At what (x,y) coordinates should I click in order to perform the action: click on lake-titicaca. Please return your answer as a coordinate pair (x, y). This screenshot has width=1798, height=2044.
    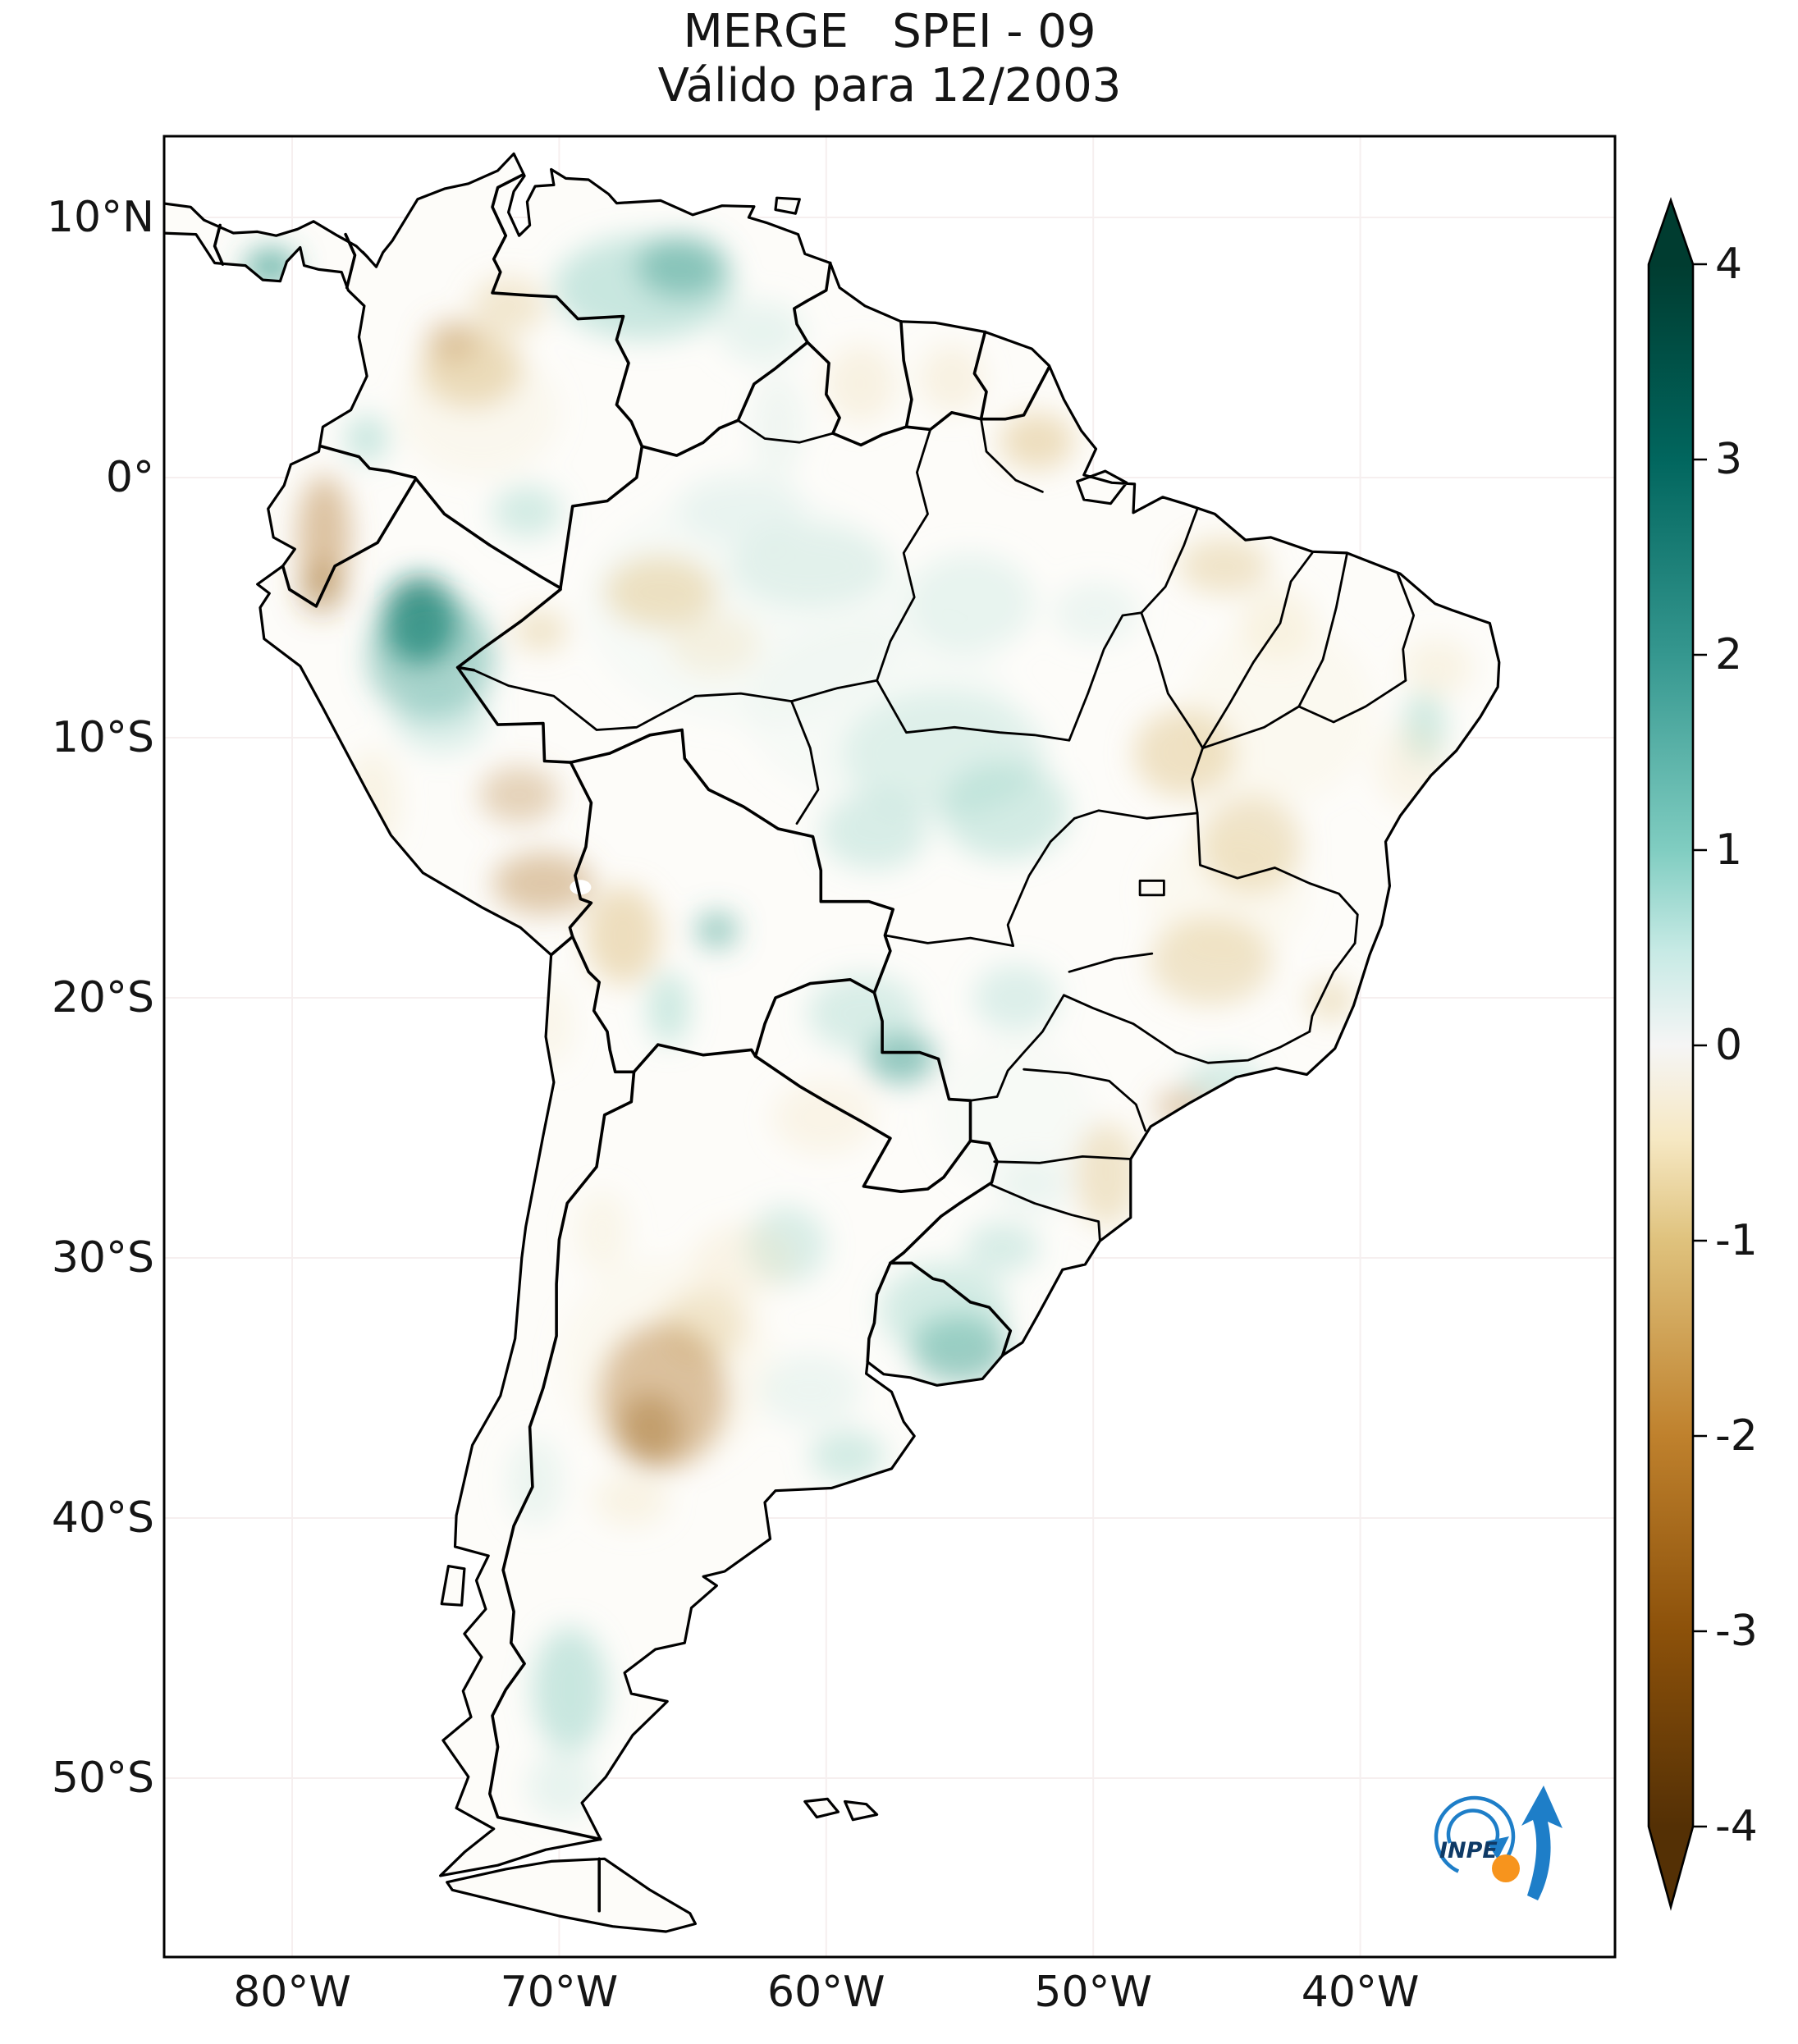
    Looking at the image, I should click on (581, 888).